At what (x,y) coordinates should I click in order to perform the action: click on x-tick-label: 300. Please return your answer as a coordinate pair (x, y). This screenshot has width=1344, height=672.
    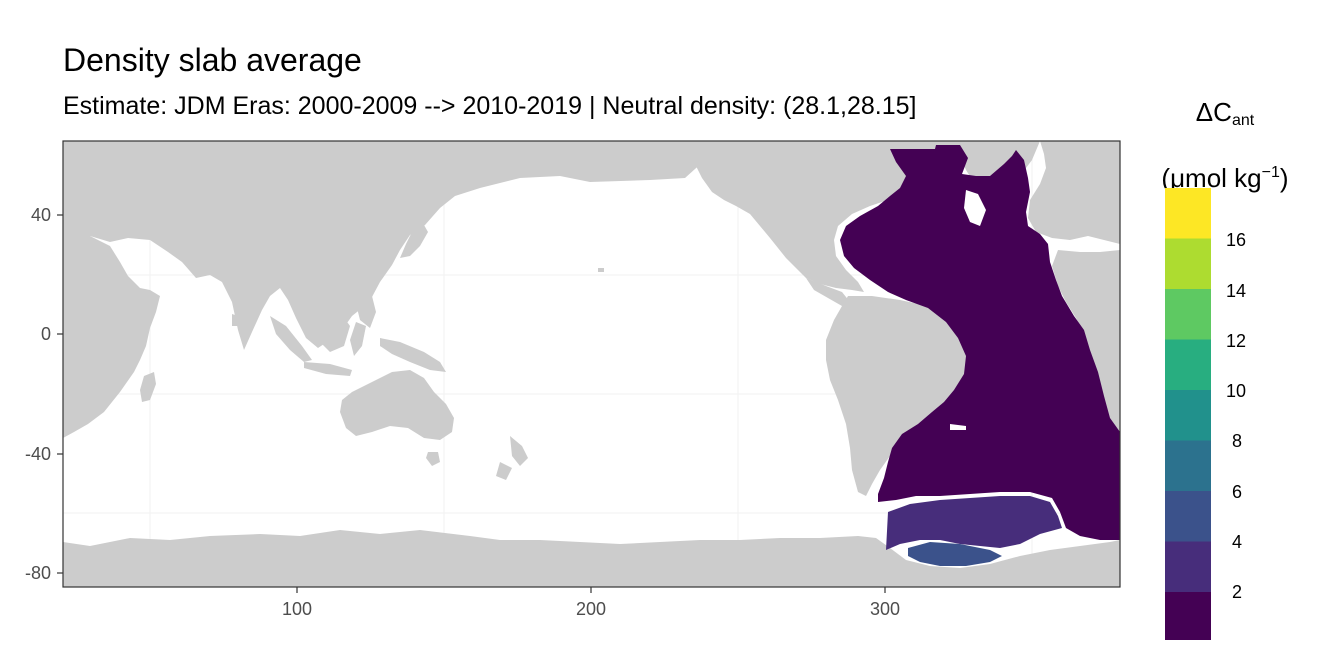
    Looking at the image, I should click on (885, 609).